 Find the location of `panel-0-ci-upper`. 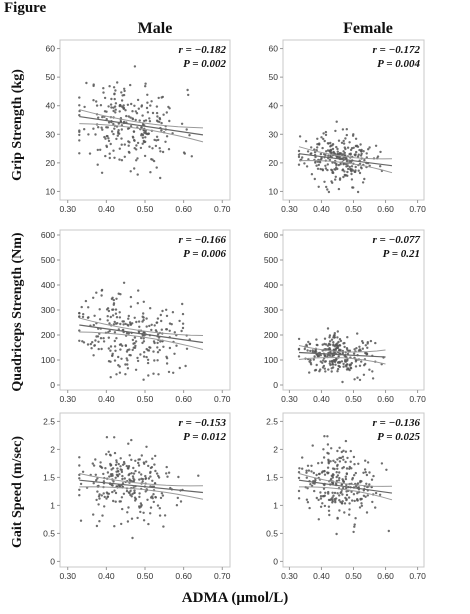

panel-0-ci-upper is located at coordinates (141, 119).